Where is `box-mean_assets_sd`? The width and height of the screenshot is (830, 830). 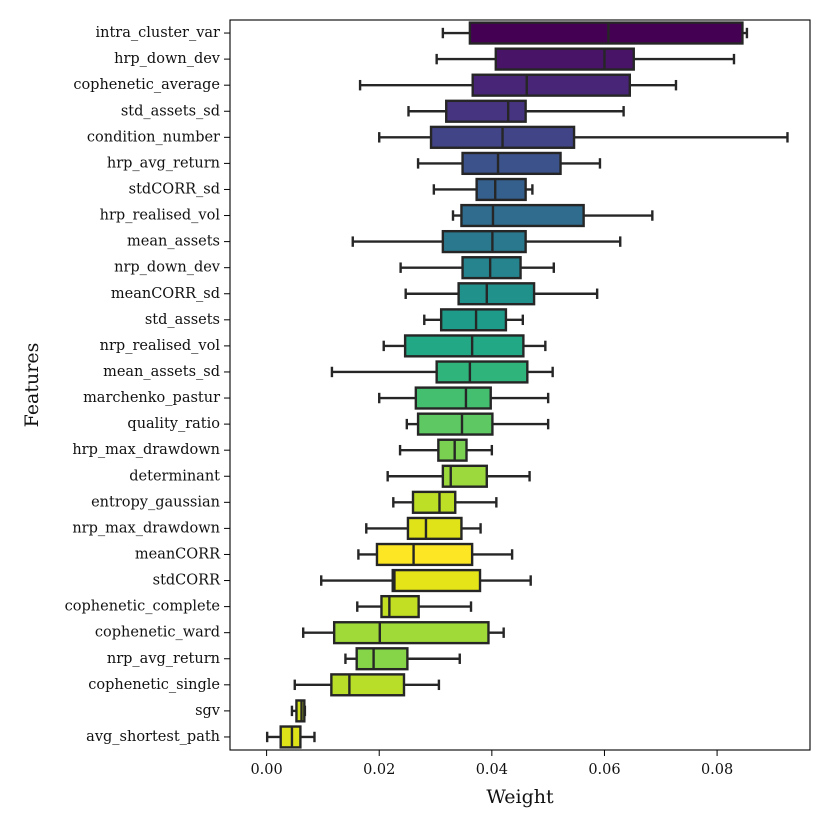
box-mean_assets_sd is located at coordinates (442, 372).